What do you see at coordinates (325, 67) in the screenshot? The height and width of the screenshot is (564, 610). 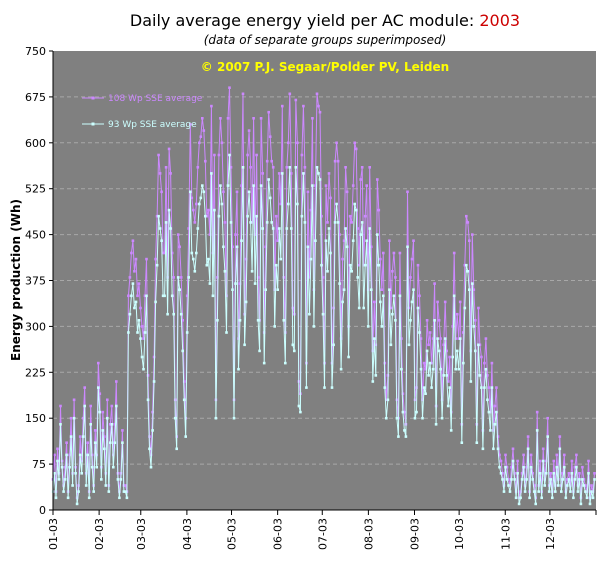 I see `copyright-text: © 2007 P.J. Segaar/Polder PV, Leiden` at bounding box center [325, 67].